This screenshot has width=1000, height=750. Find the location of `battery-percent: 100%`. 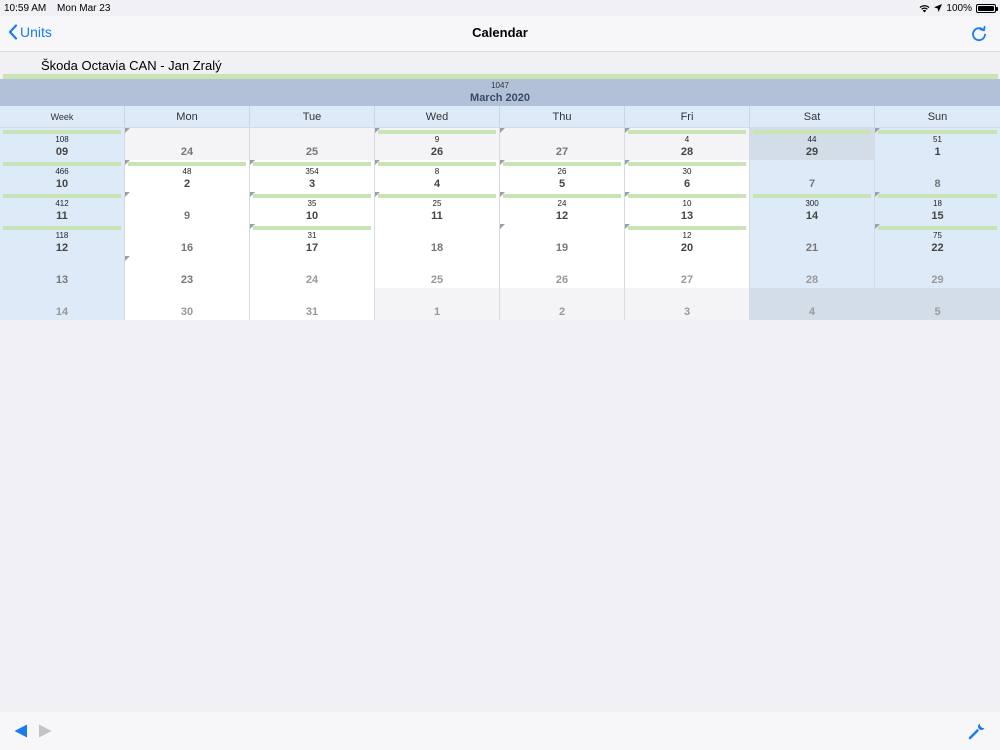

battery-percent: 100% is located at coordinates (959, 8).